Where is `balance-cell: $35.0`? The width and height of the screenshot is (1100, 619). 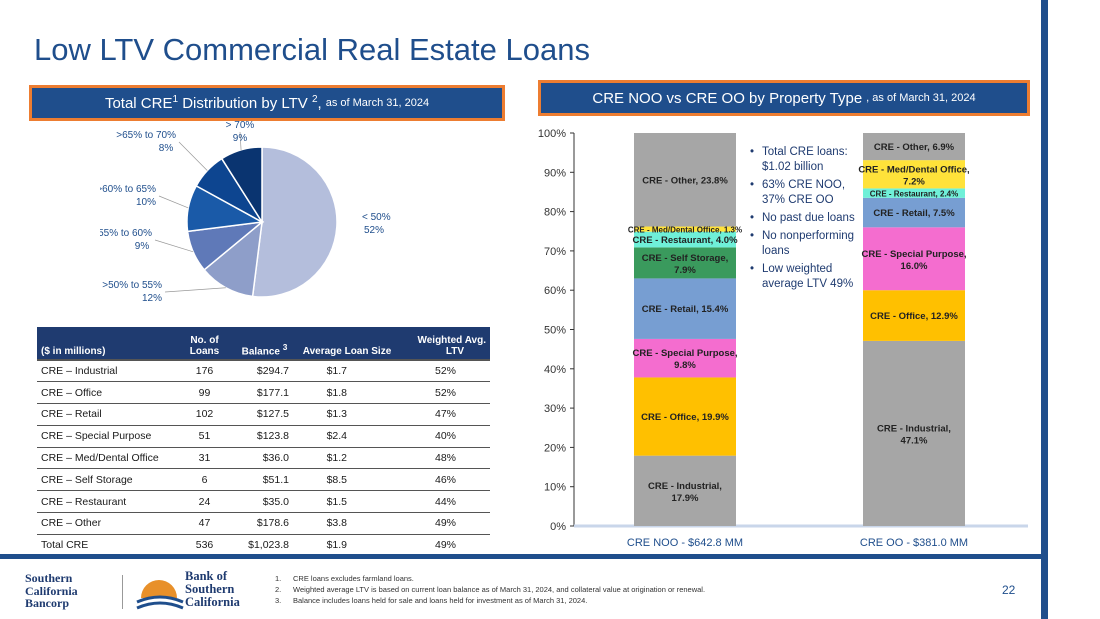
balance-cell: $35.0 is located at coordinates (264, 502).